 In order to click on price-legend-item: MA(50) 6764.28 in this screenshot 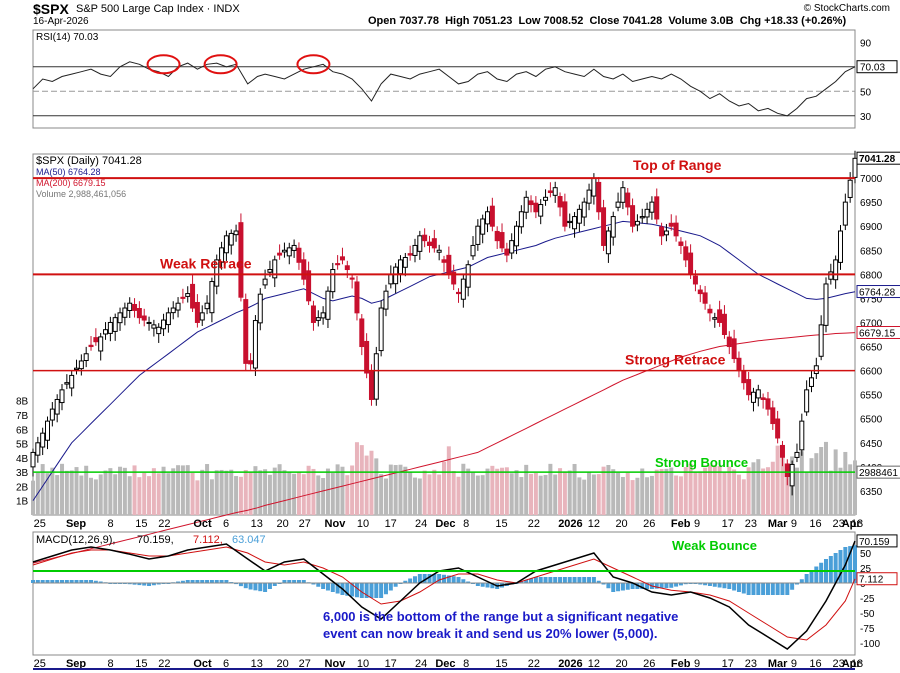, I will do `click(68, 172)`.